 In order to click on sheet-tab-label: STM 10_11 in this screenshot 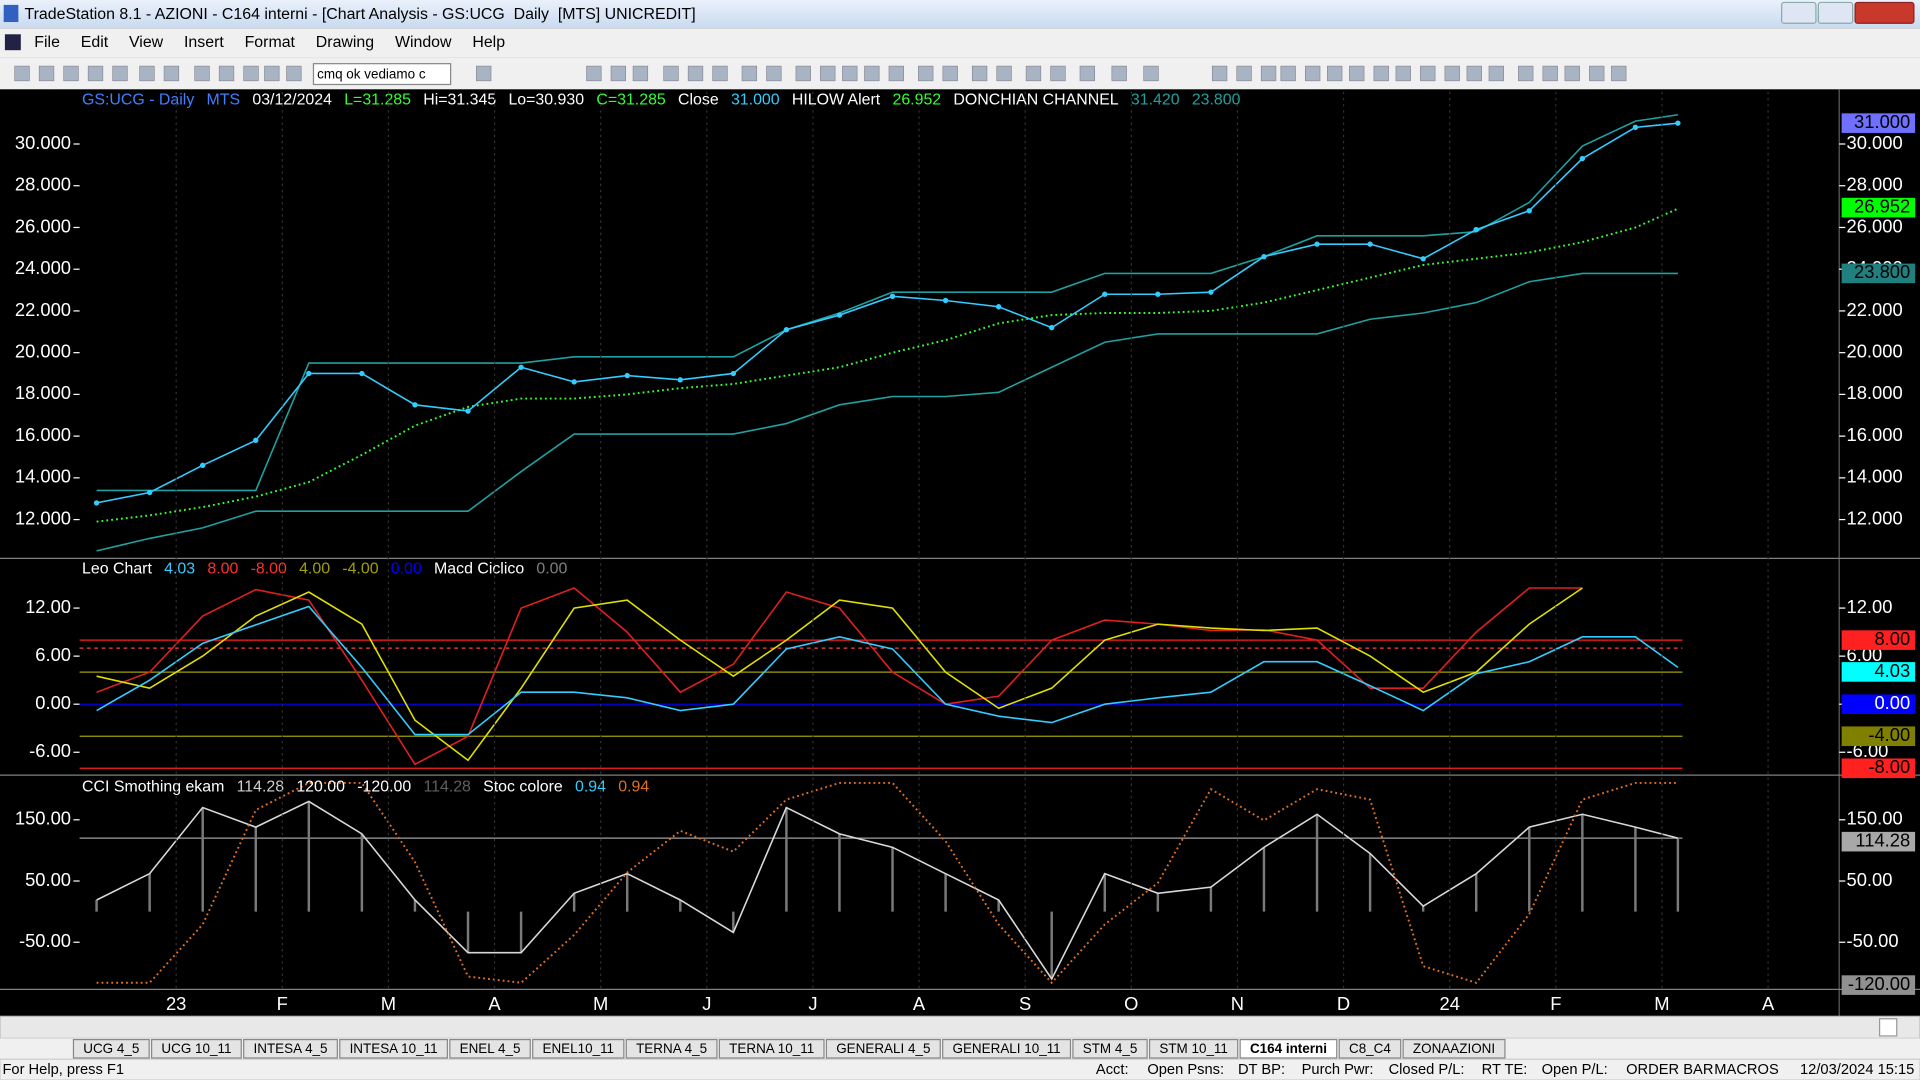, I will do `click(1193, 1048)`.